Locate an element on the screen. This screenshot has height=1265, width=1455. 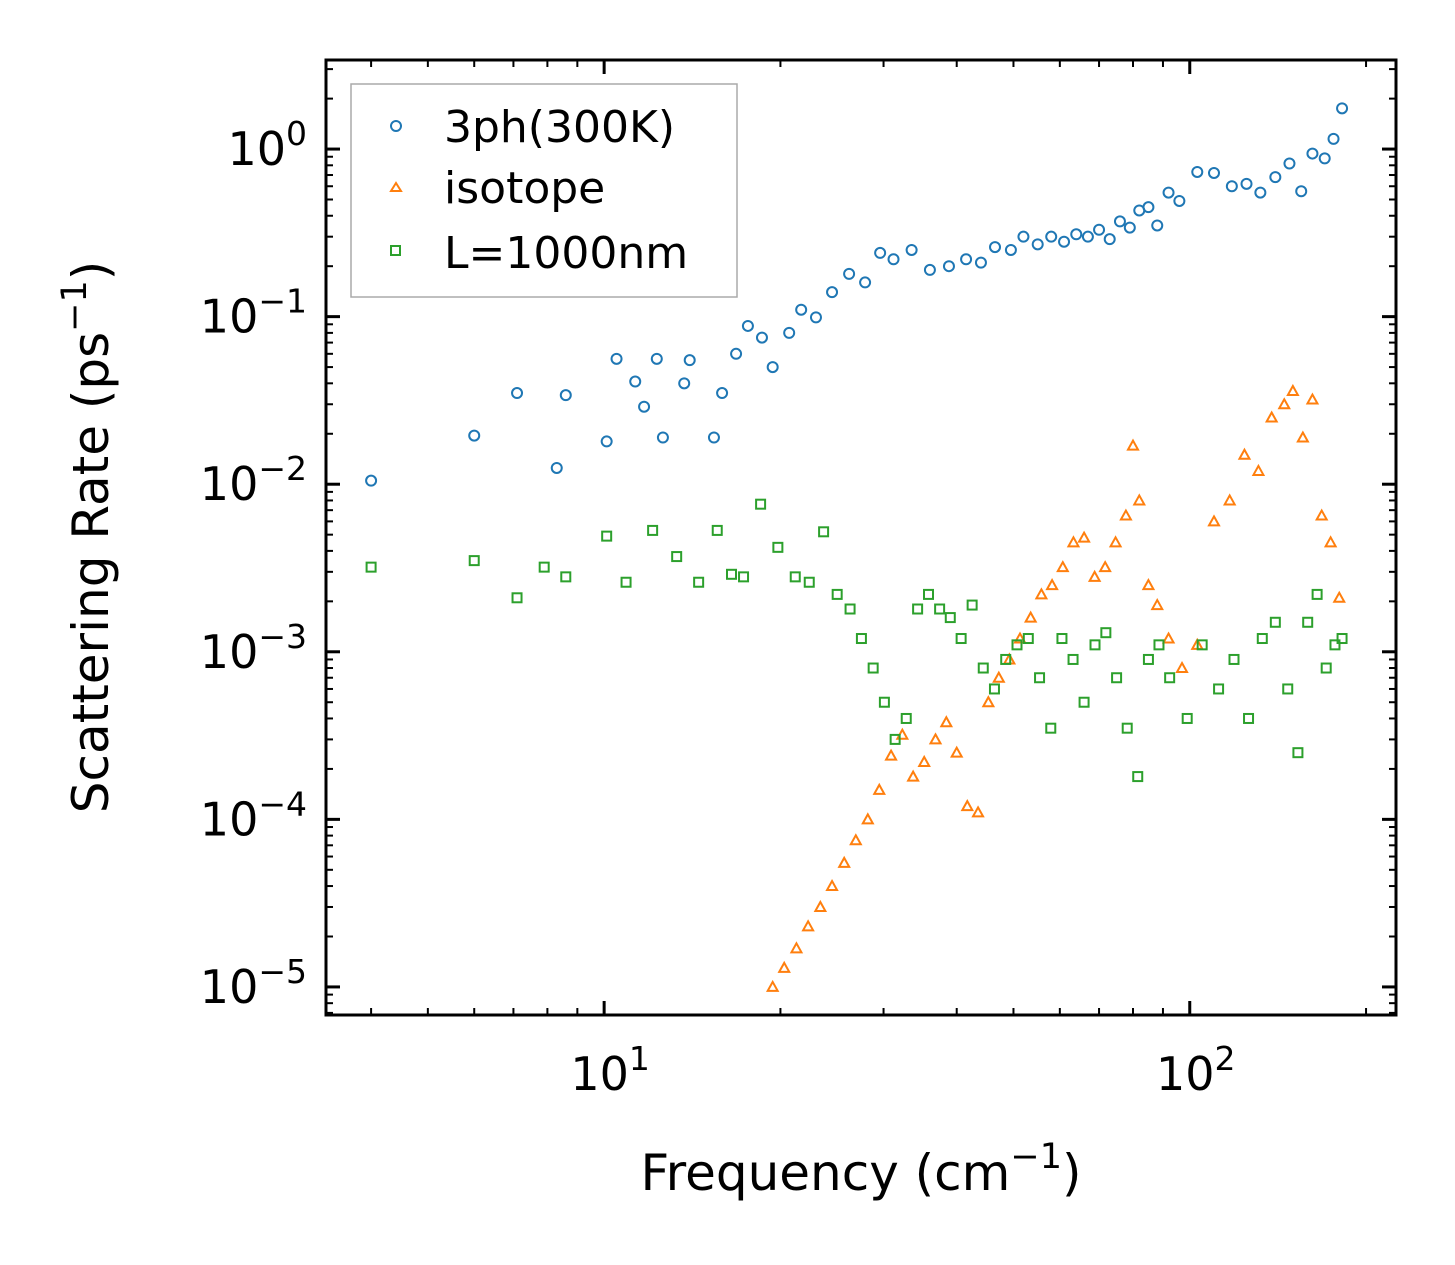
legend-box is located at coordinates (544, 190).